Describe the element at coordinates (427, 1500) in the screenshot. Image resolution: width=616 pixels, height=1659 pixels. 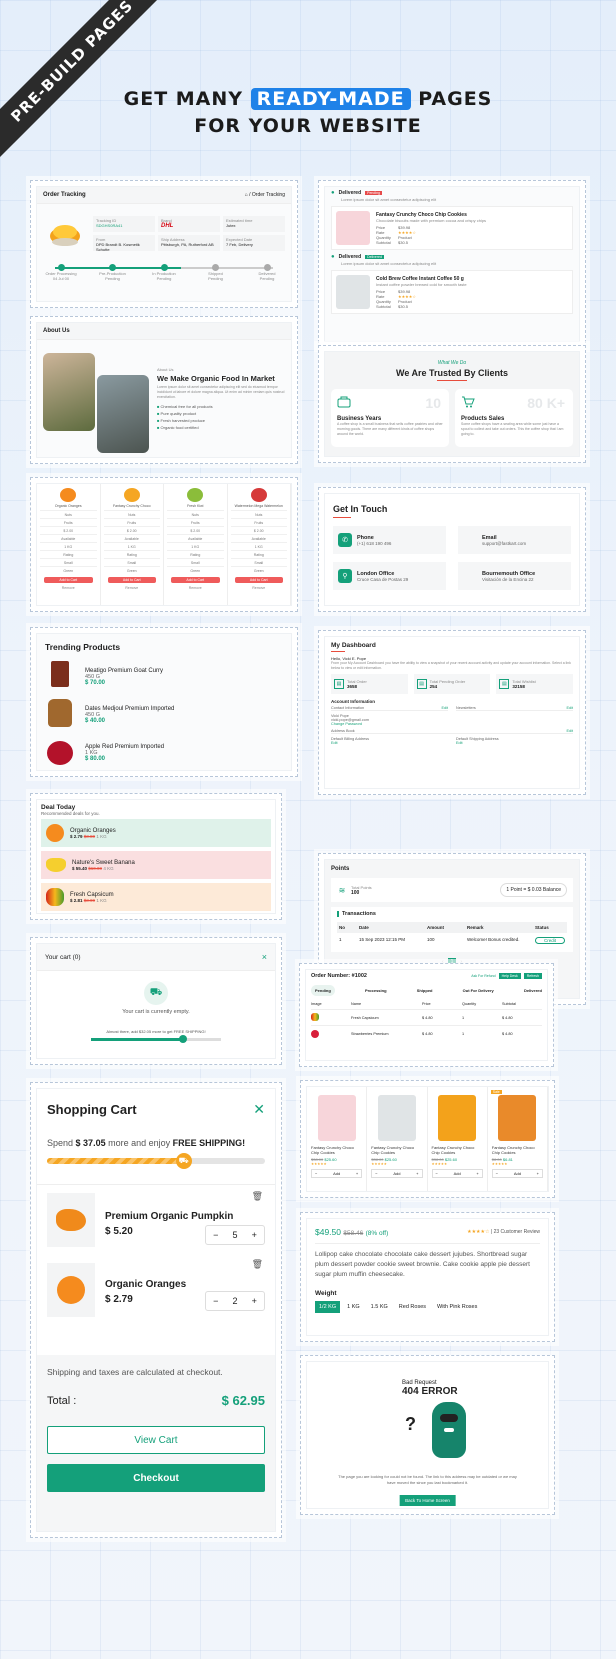
I see `back-home-button: Back To Home Screen` at that location.